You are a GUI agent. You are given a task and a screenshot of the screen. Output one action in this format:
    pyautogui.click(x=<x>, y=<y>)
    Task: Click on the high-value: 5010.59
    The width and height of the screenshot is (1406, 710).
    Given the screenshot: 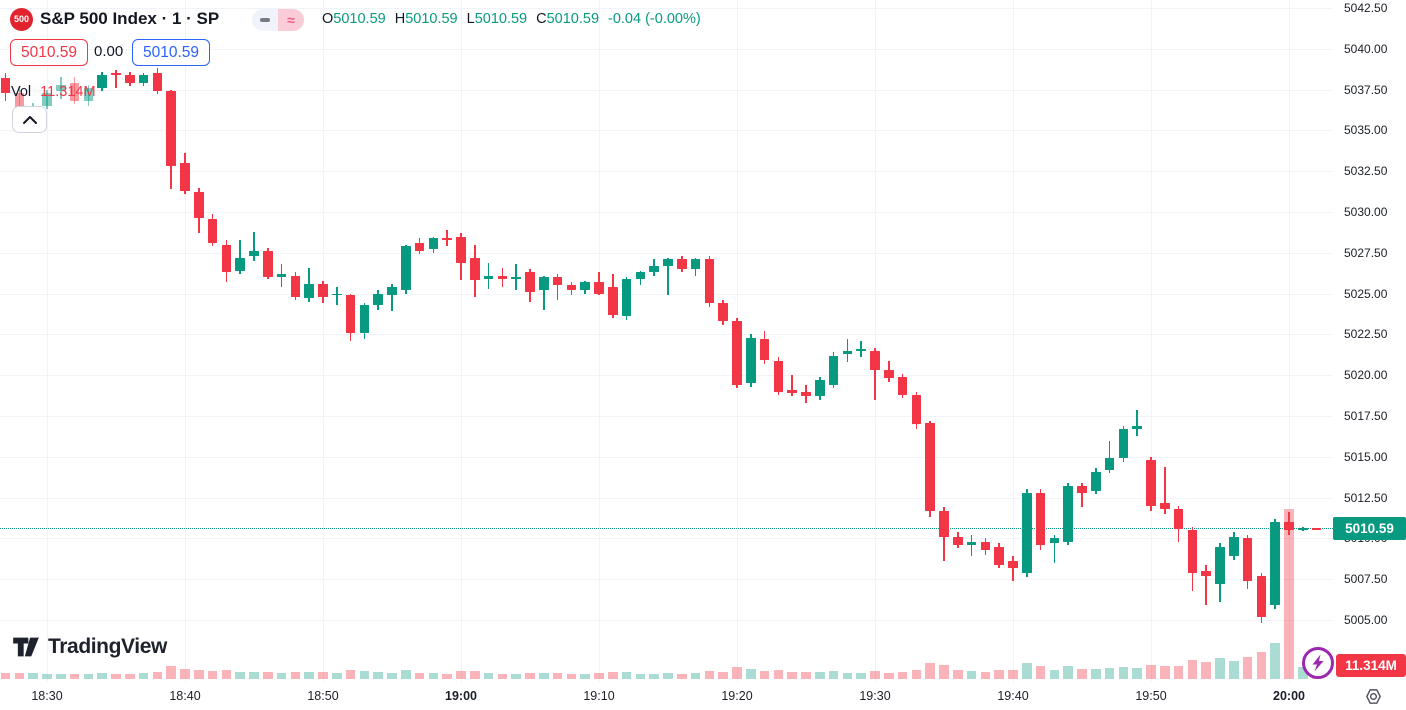 What is the action you would take?
    pyautogui.click(x=431, y=19)
    